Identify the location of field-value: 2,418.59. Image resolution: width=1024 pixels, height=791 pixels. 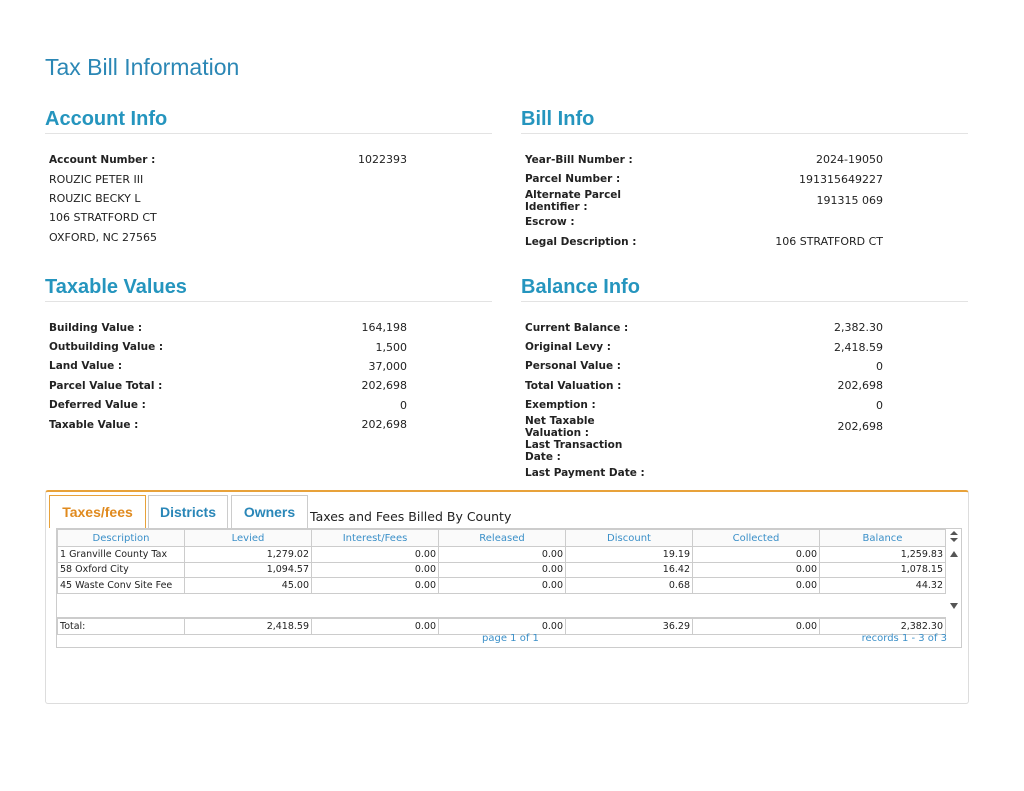
(858, 347).